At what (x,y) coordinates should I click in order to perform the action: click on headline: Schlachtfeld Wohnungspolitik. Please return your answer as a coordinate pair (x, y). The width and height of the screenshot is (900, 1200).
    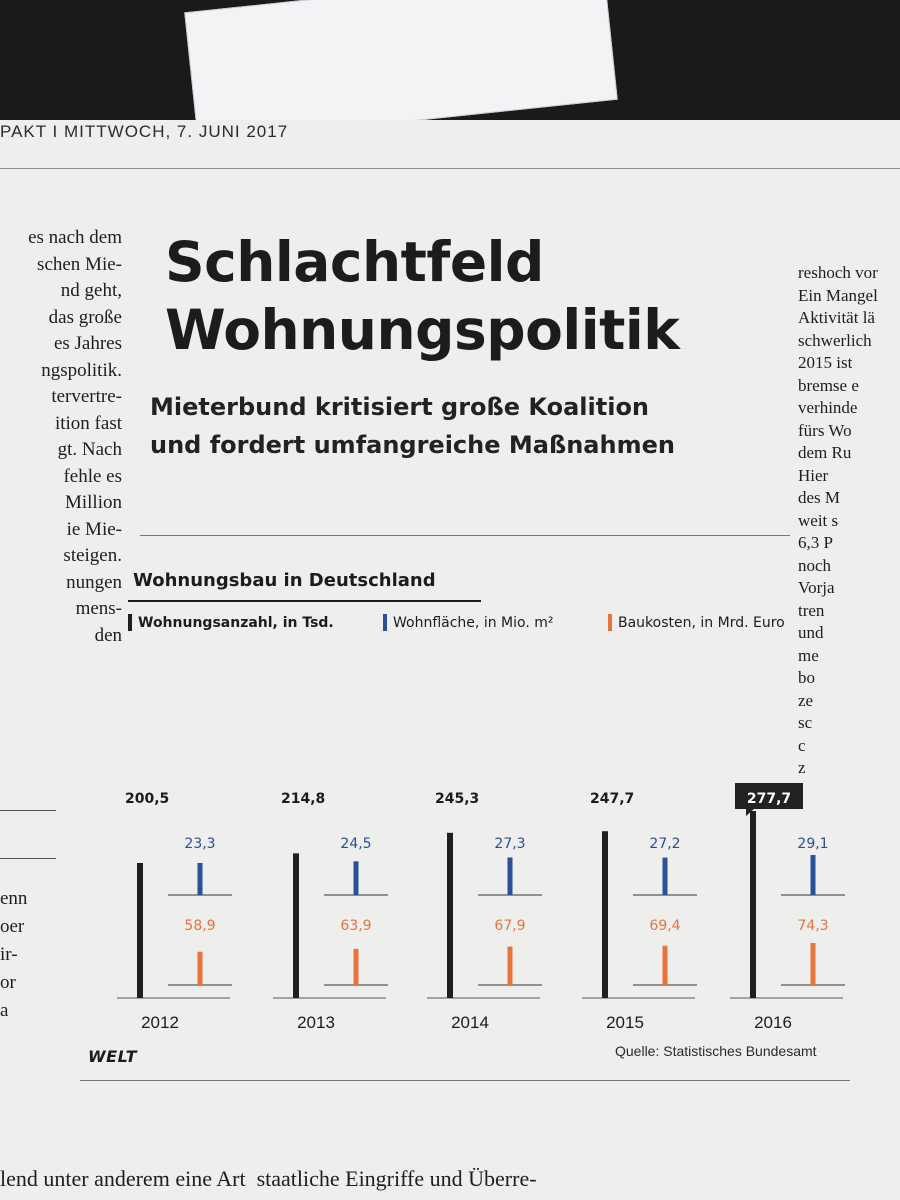
    Looking at the image, I should click on (422, 296).